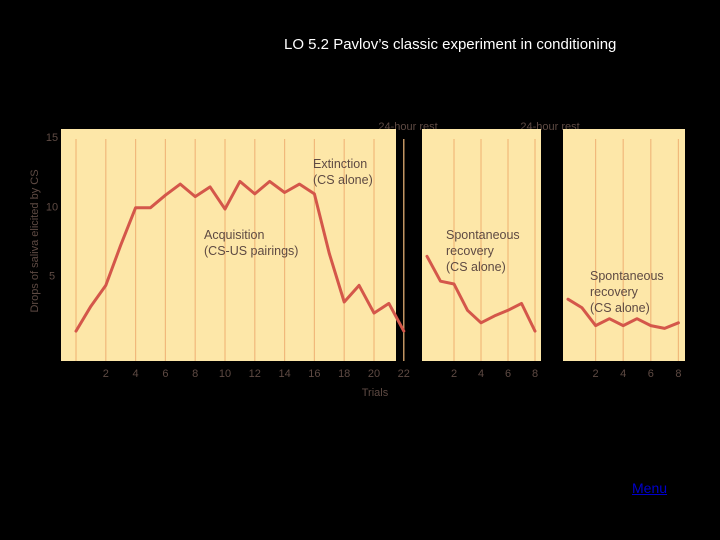 The width and height of the screenshot is (720, 540). Describe the element at coordinates (165, 374) in the screenshot. I see `x-tick-label-panel1-6: 6` at that location.